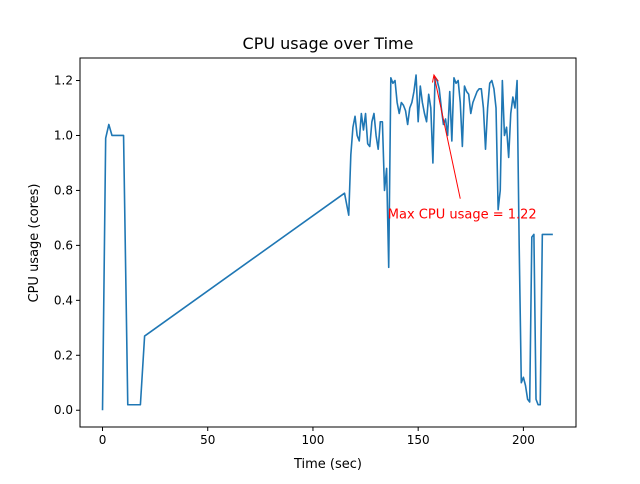 The height and width of the screenshot is (484, 640). I want to click on y-tick-label: 0.6, so click(63, 245).